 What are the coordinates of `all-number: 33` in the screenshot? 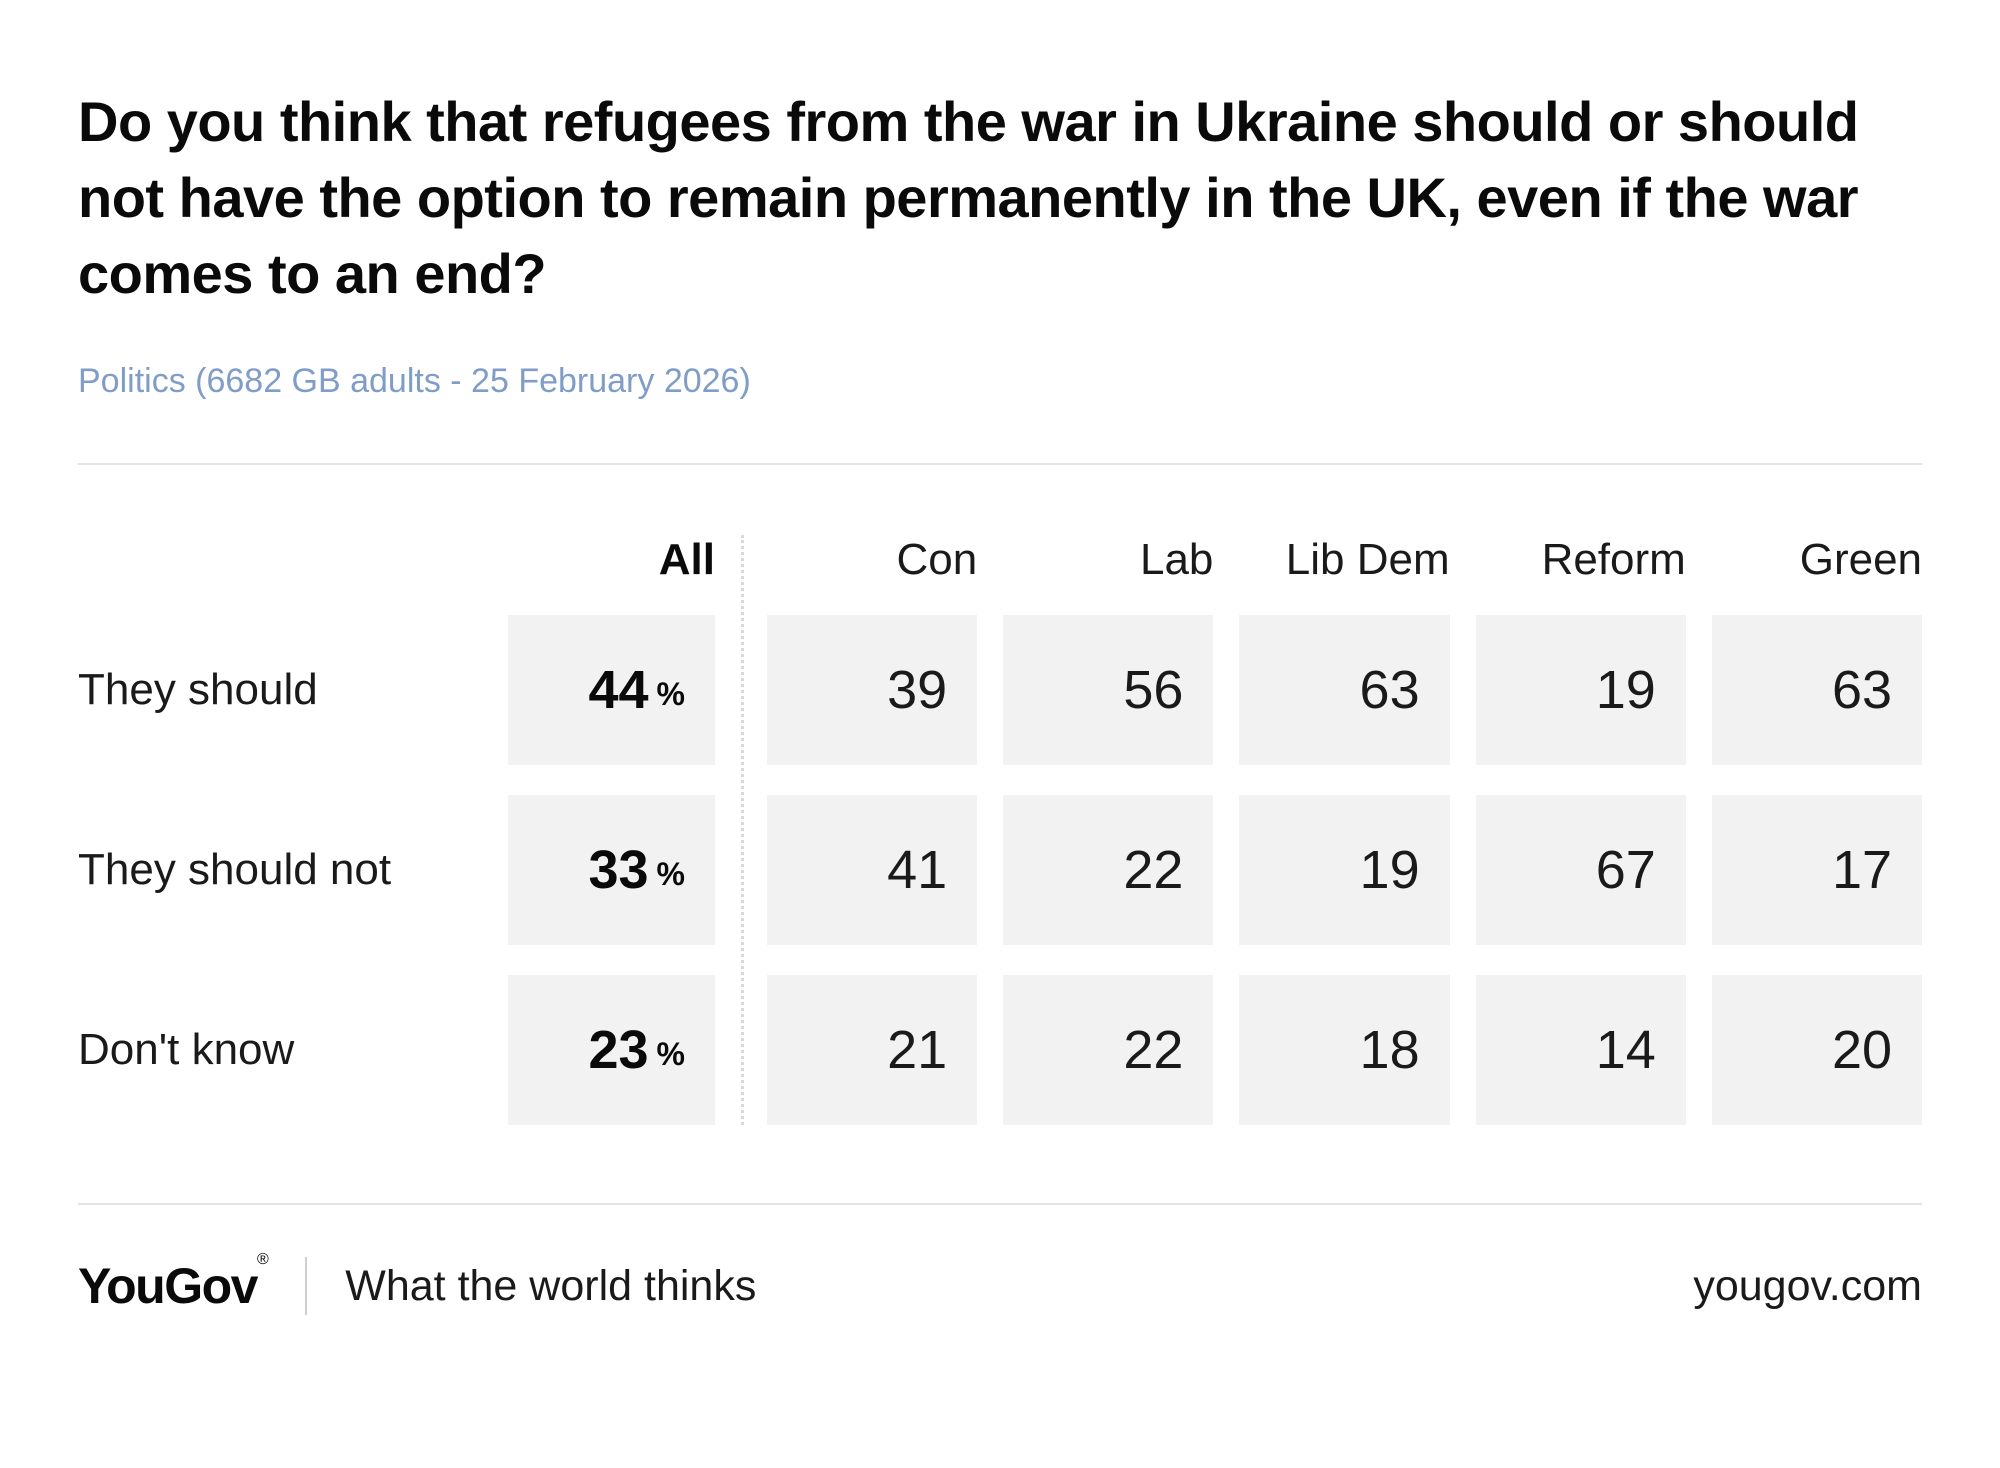 It's located at (618, 870).